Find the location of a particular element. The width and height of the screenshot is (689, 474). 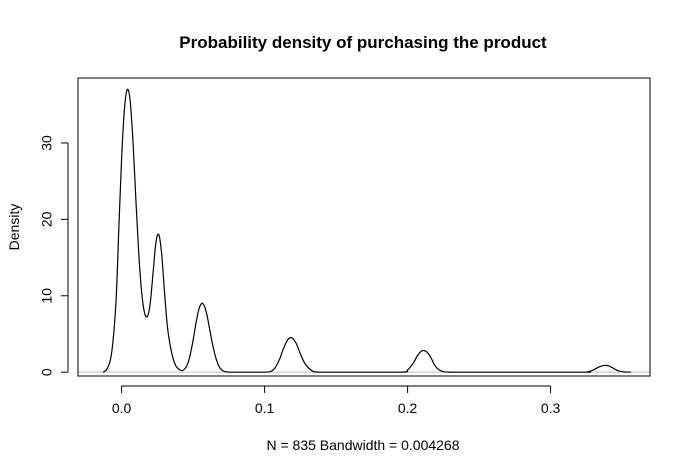

y-tick-label: 10 is located at coordinates (47, 296).